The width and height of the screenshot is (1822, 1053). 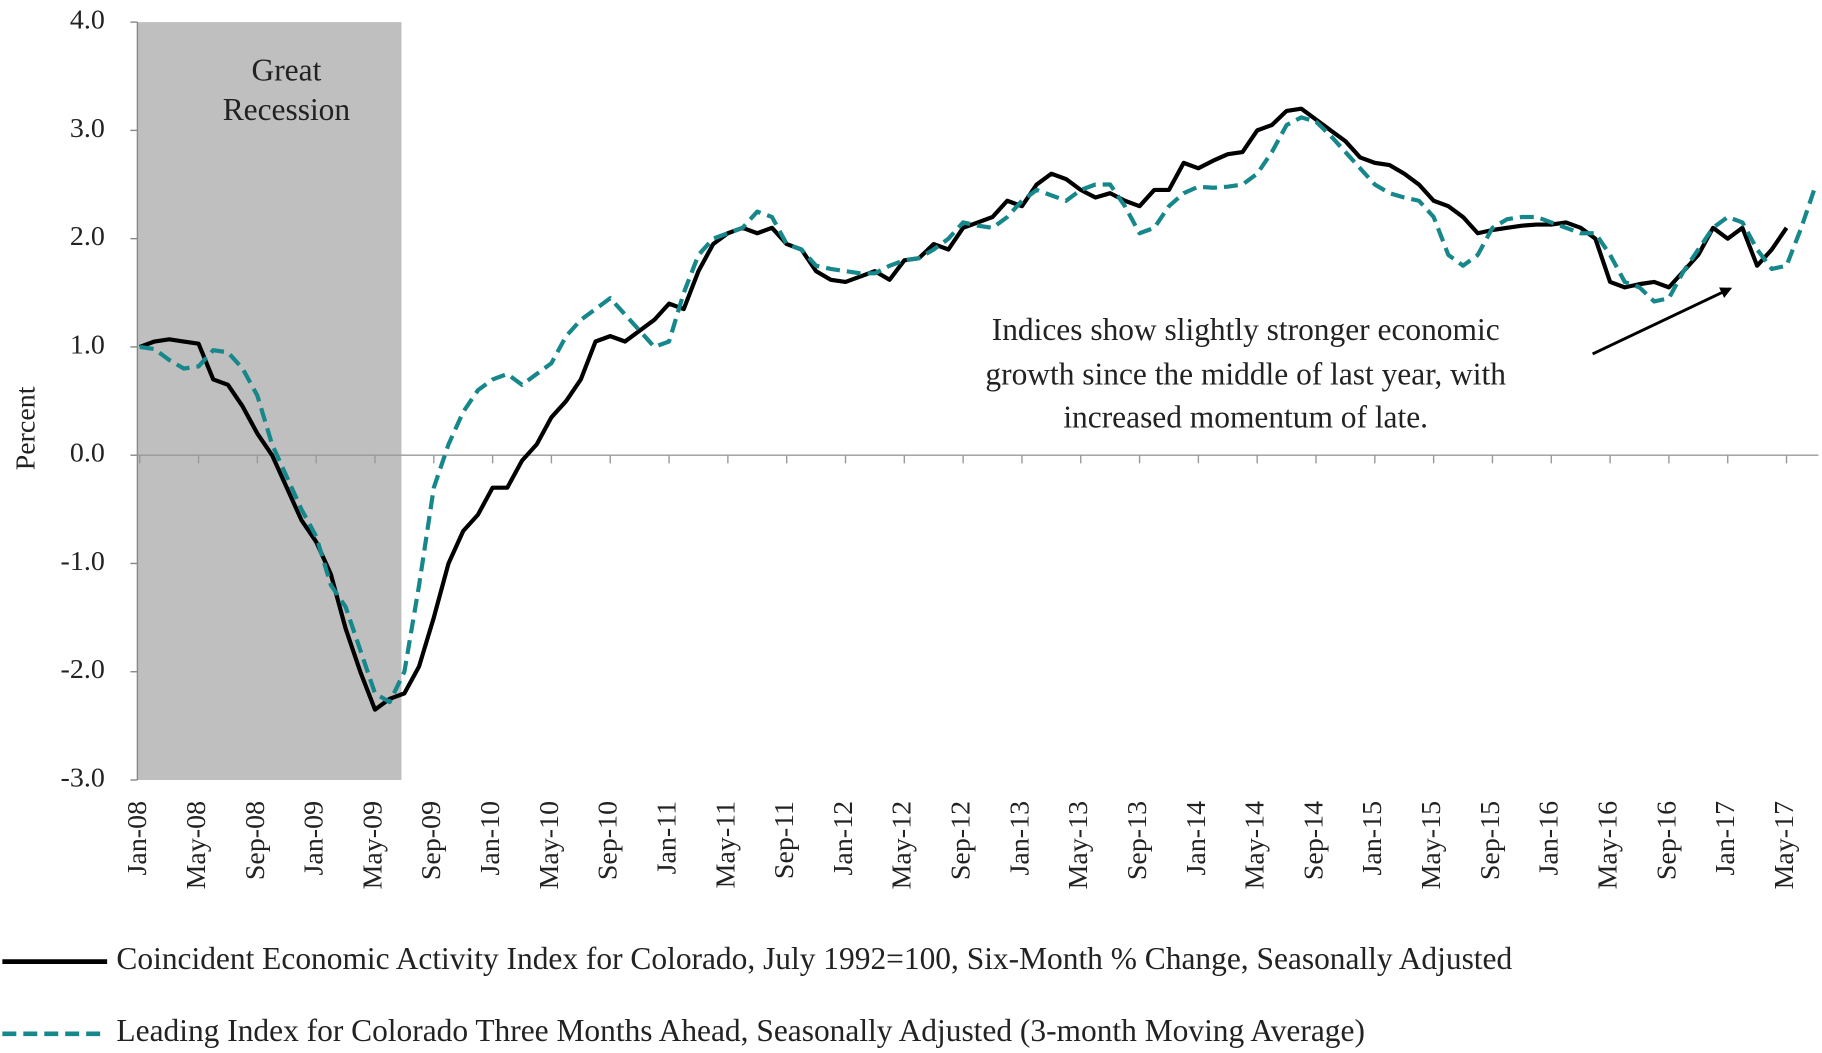 What do you see at coordinates (902, 845) in the screenshot?
I see `x-tick-label: May-12` at bounding box center [902, 845].